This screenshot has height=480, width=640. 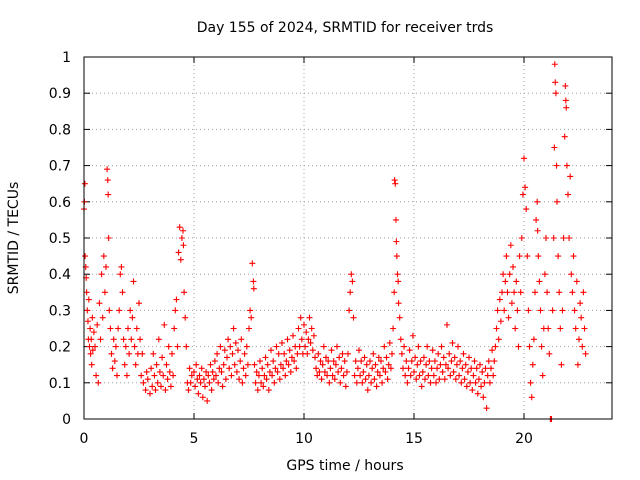 I want to click on y-tick-label: 0, so click(x=66, y=420).